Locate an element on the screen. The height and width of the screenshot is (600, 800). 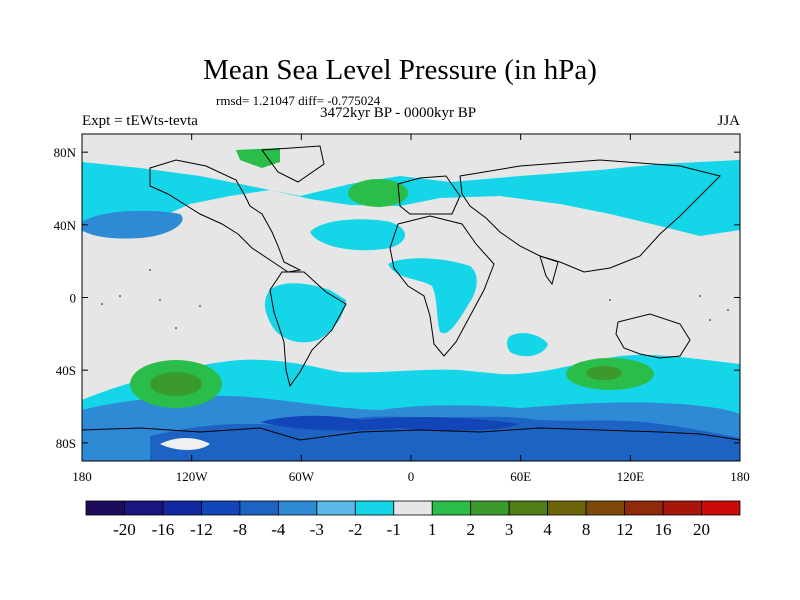
coast-north-america is located at coordinates (225, 216).